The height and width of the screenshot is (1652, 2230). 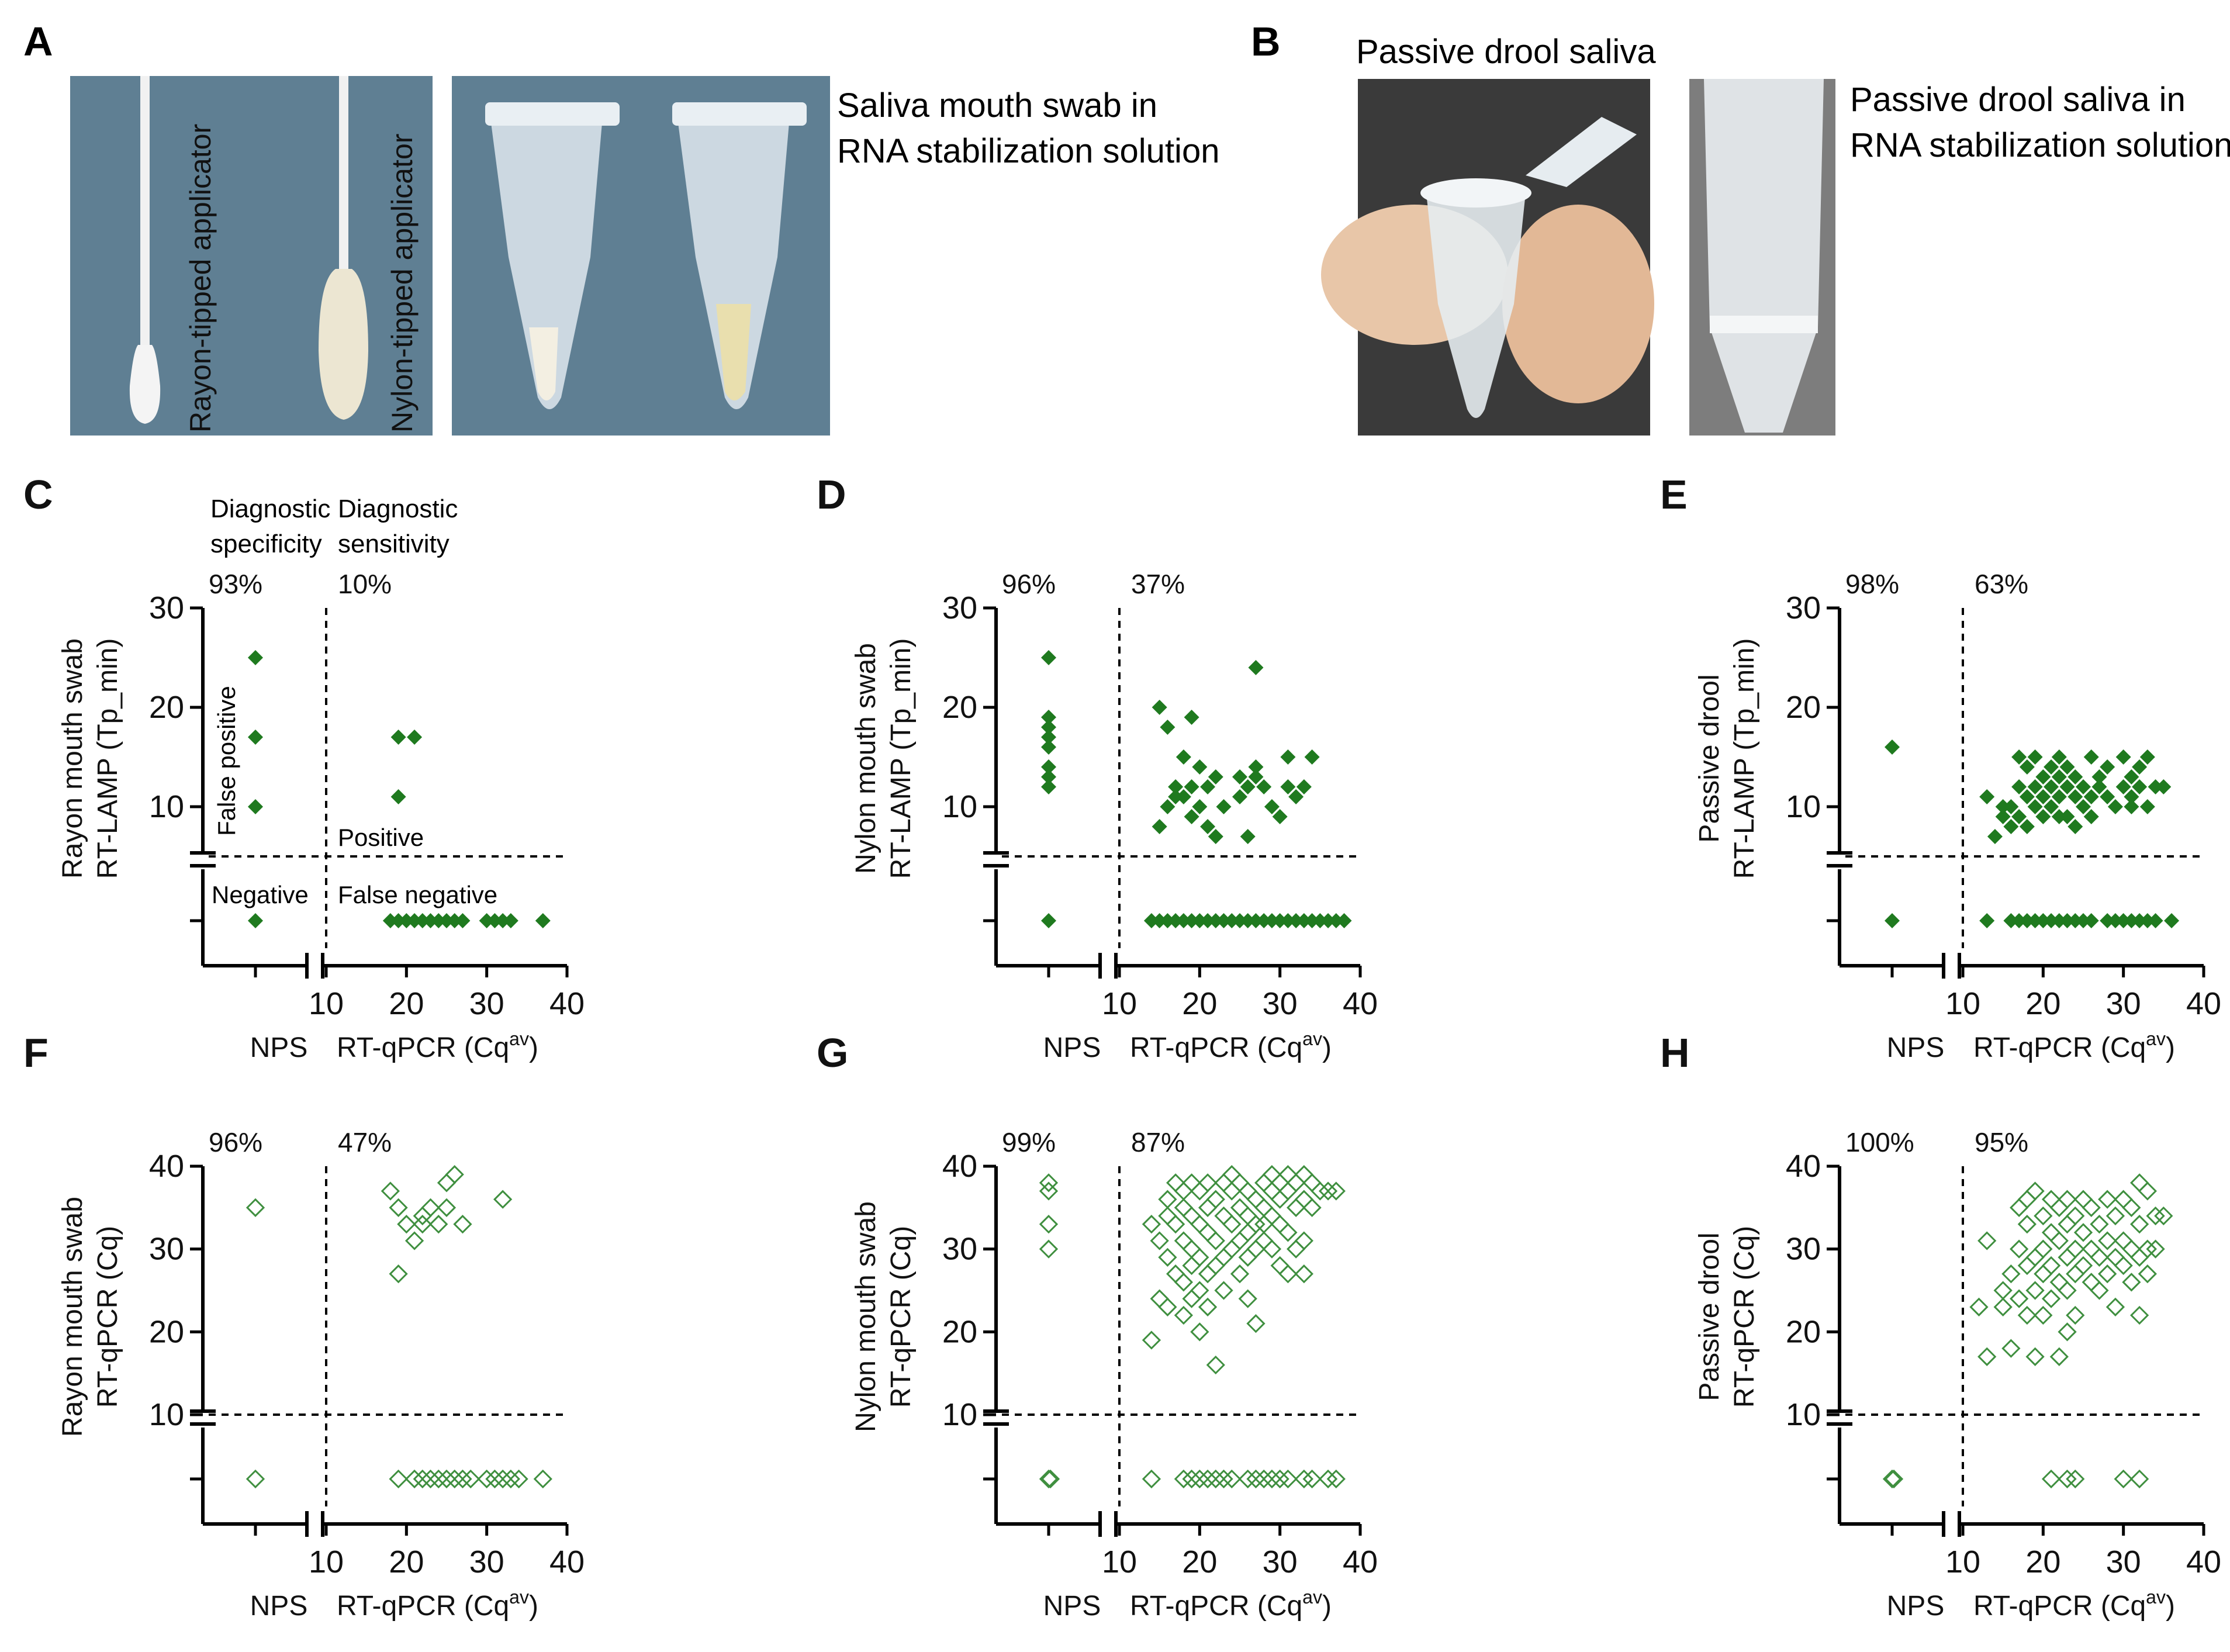 What do you see at coordinates (260, 895) in the screenshot?
I see `negative-label: Negative` at bounding box center [260, 895].